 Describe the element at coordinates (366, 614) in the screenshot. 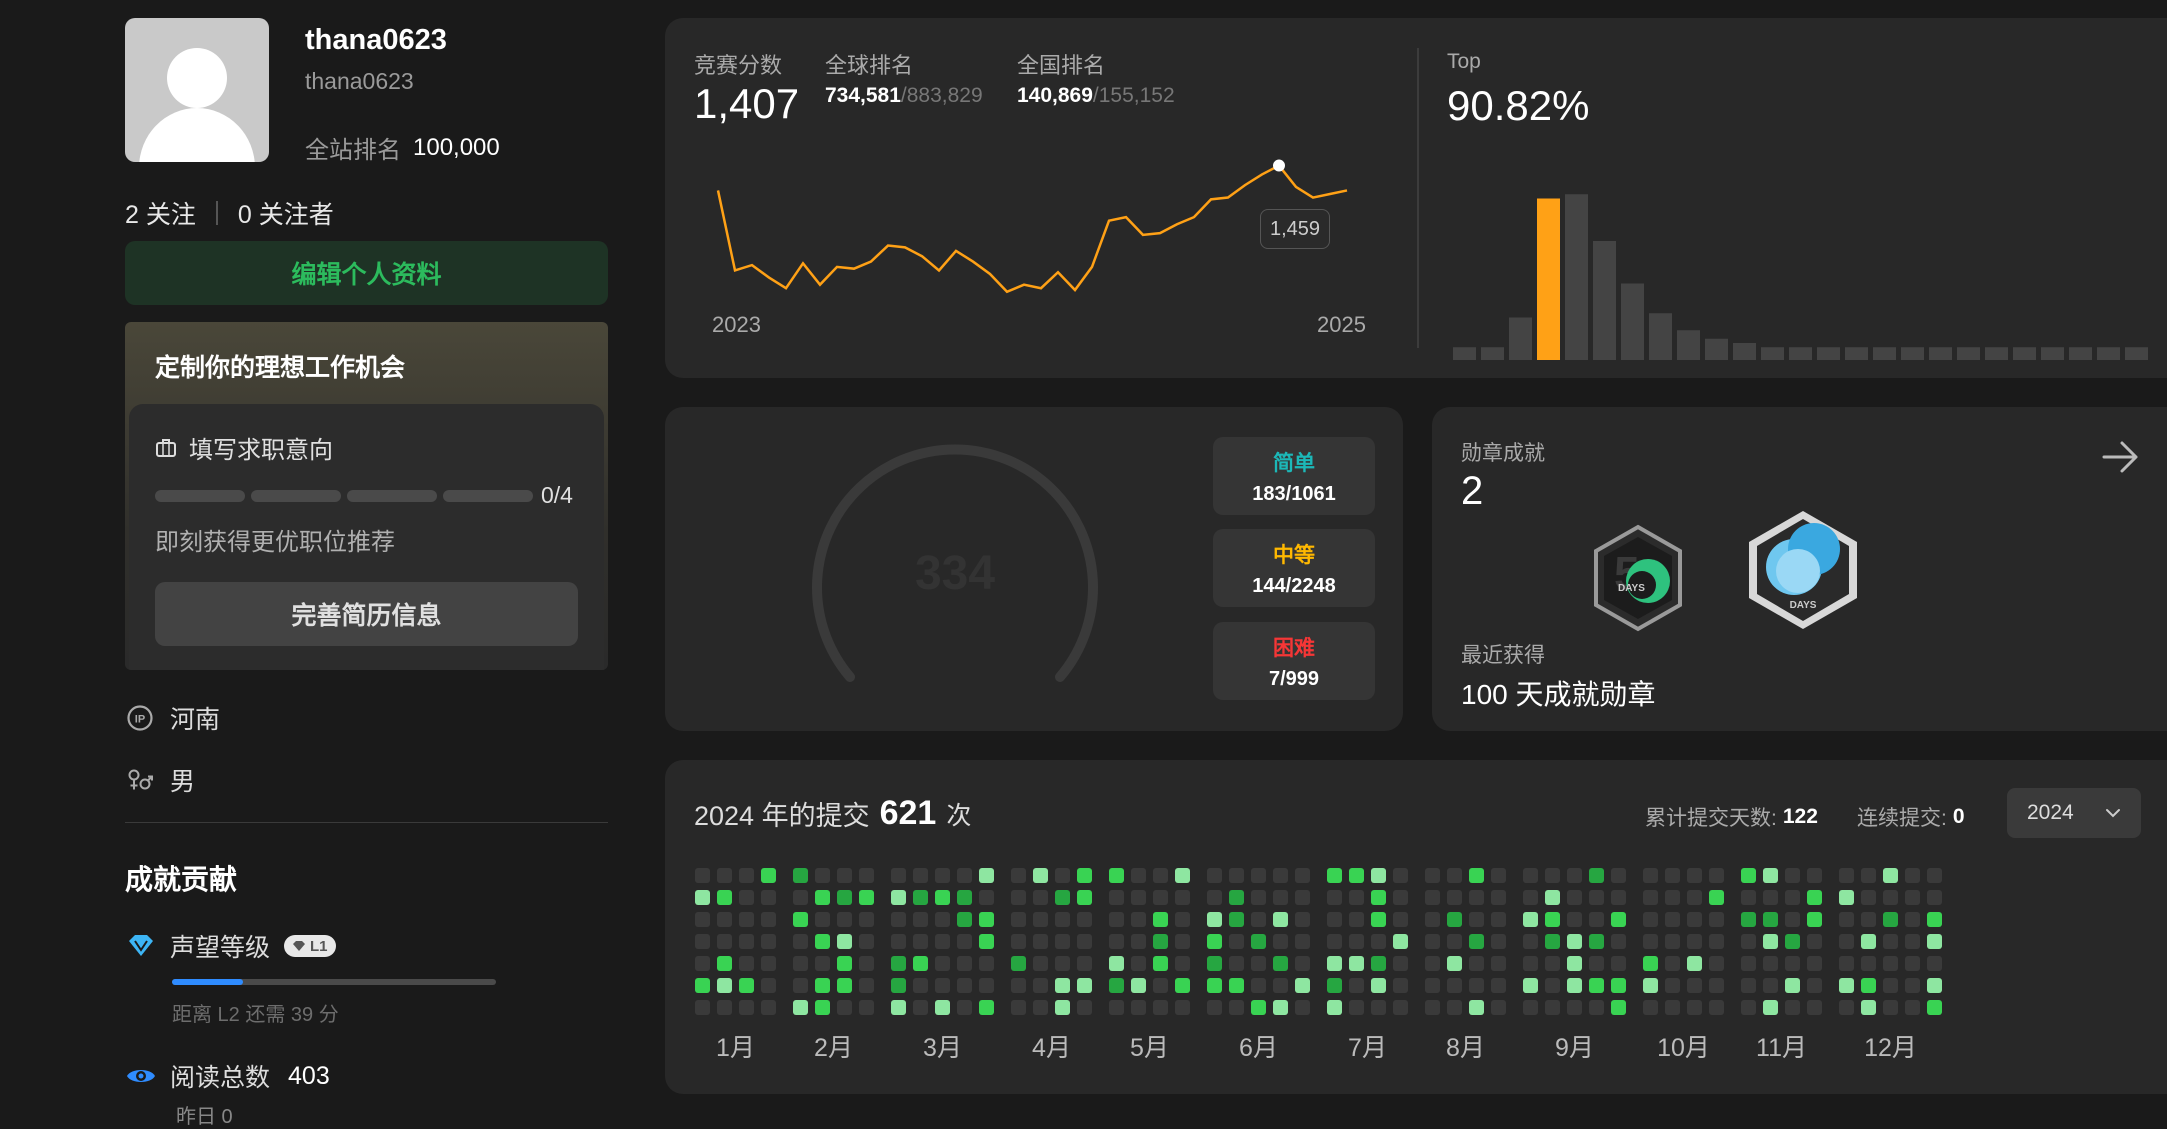

I see `complete-resume-button: 完善简历信息` at that location.